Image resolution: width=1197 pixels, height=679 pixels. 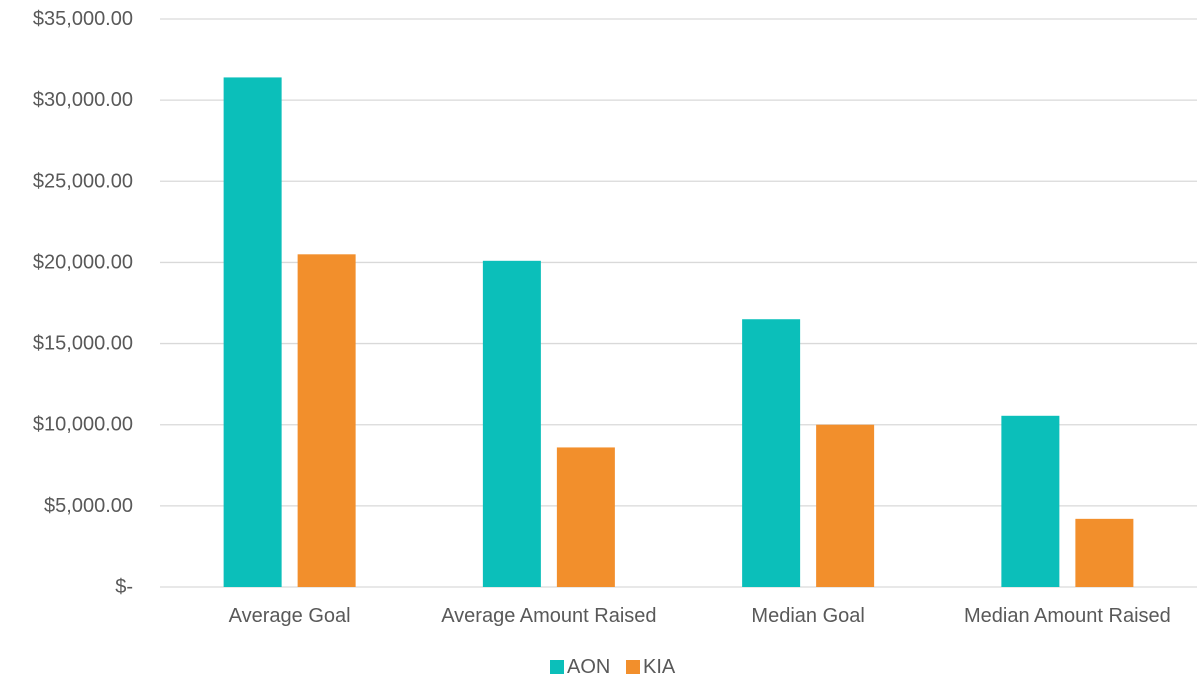 I want to click on legend-label-aon: AON, so click(x=588, y=667).